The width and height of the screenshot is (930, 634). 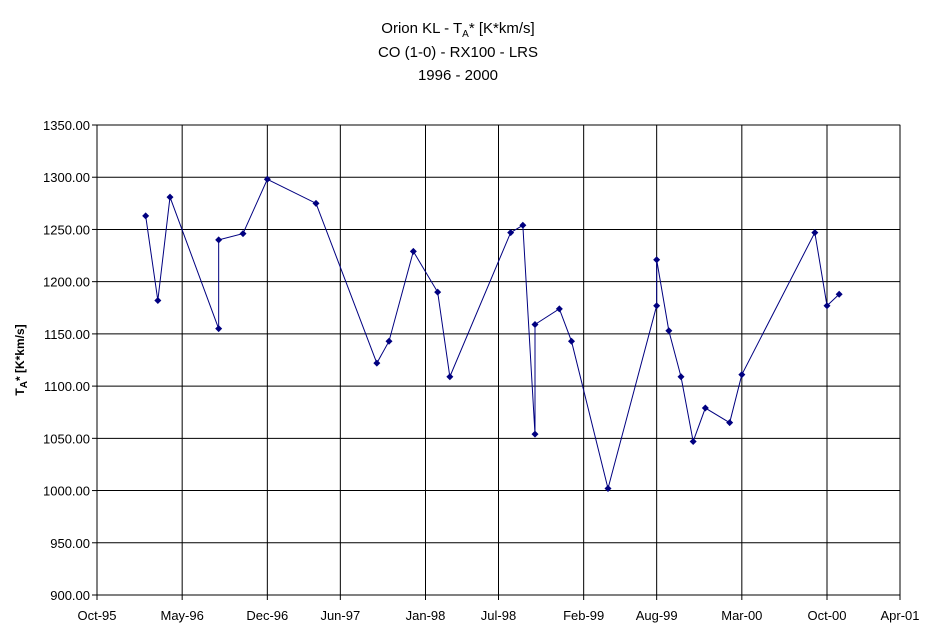 I want to click on y-tick-label: 1050.00, so click(x=66, y=438).